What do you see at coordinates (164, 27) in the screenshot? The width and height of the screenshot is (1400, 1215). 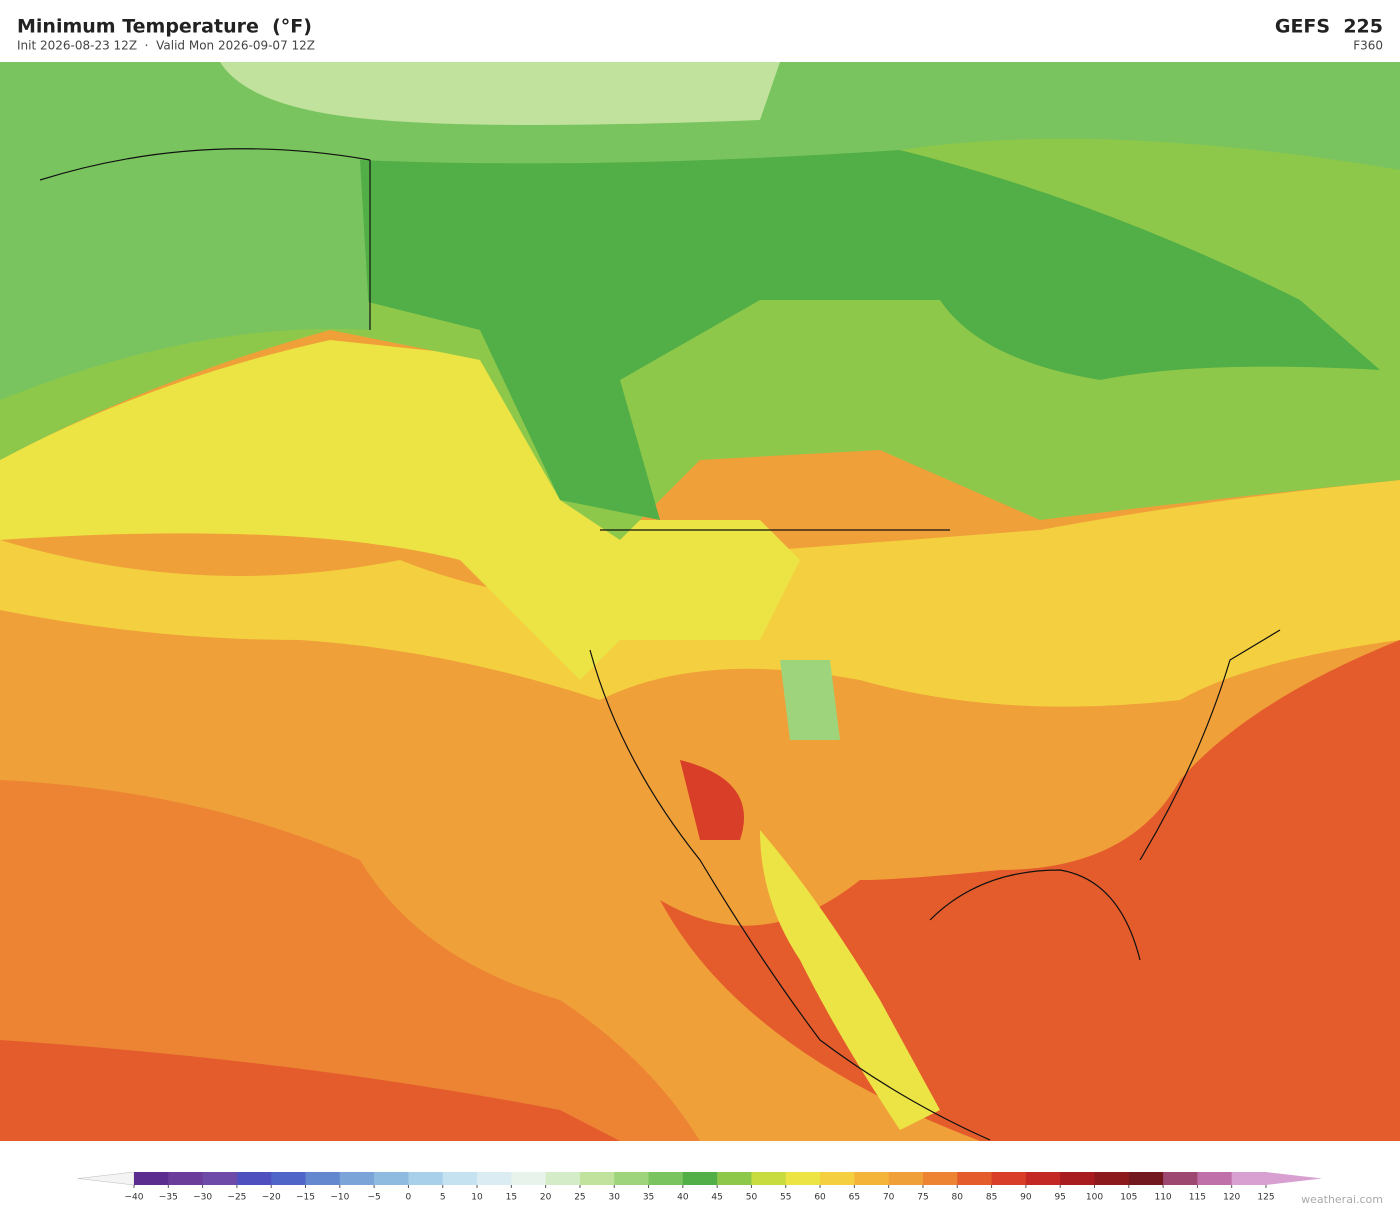 I see `title: Minimum Temperature (°F)` at bounding box center [164, 27].